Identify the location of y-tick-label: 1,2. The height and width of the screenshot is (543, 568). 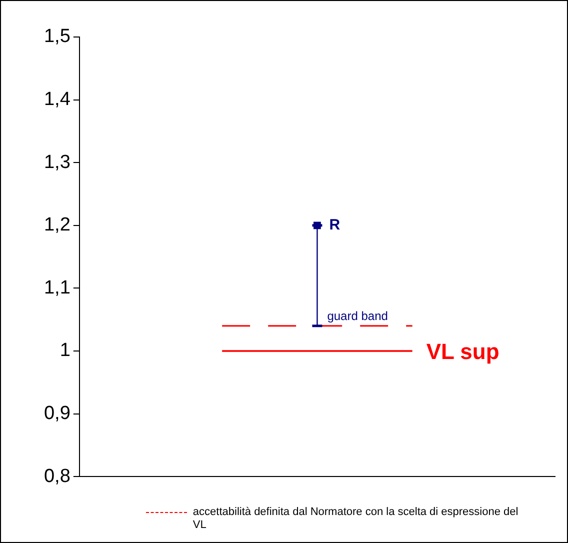
(57, 225).